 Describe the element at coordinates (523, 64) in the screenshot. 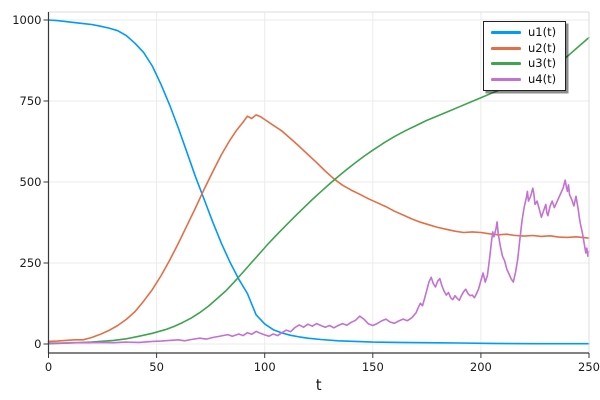

I see `legend-entry-3: u3(t)` at that location.